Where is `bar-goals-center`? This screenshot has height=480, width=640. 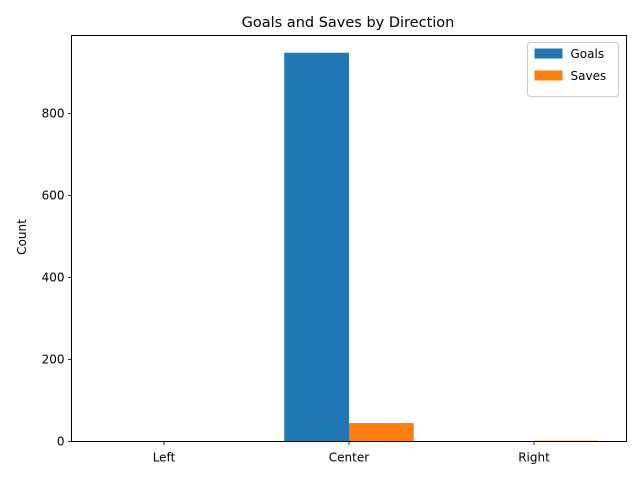
bar-goals-center is located at coordinates (316, 247).